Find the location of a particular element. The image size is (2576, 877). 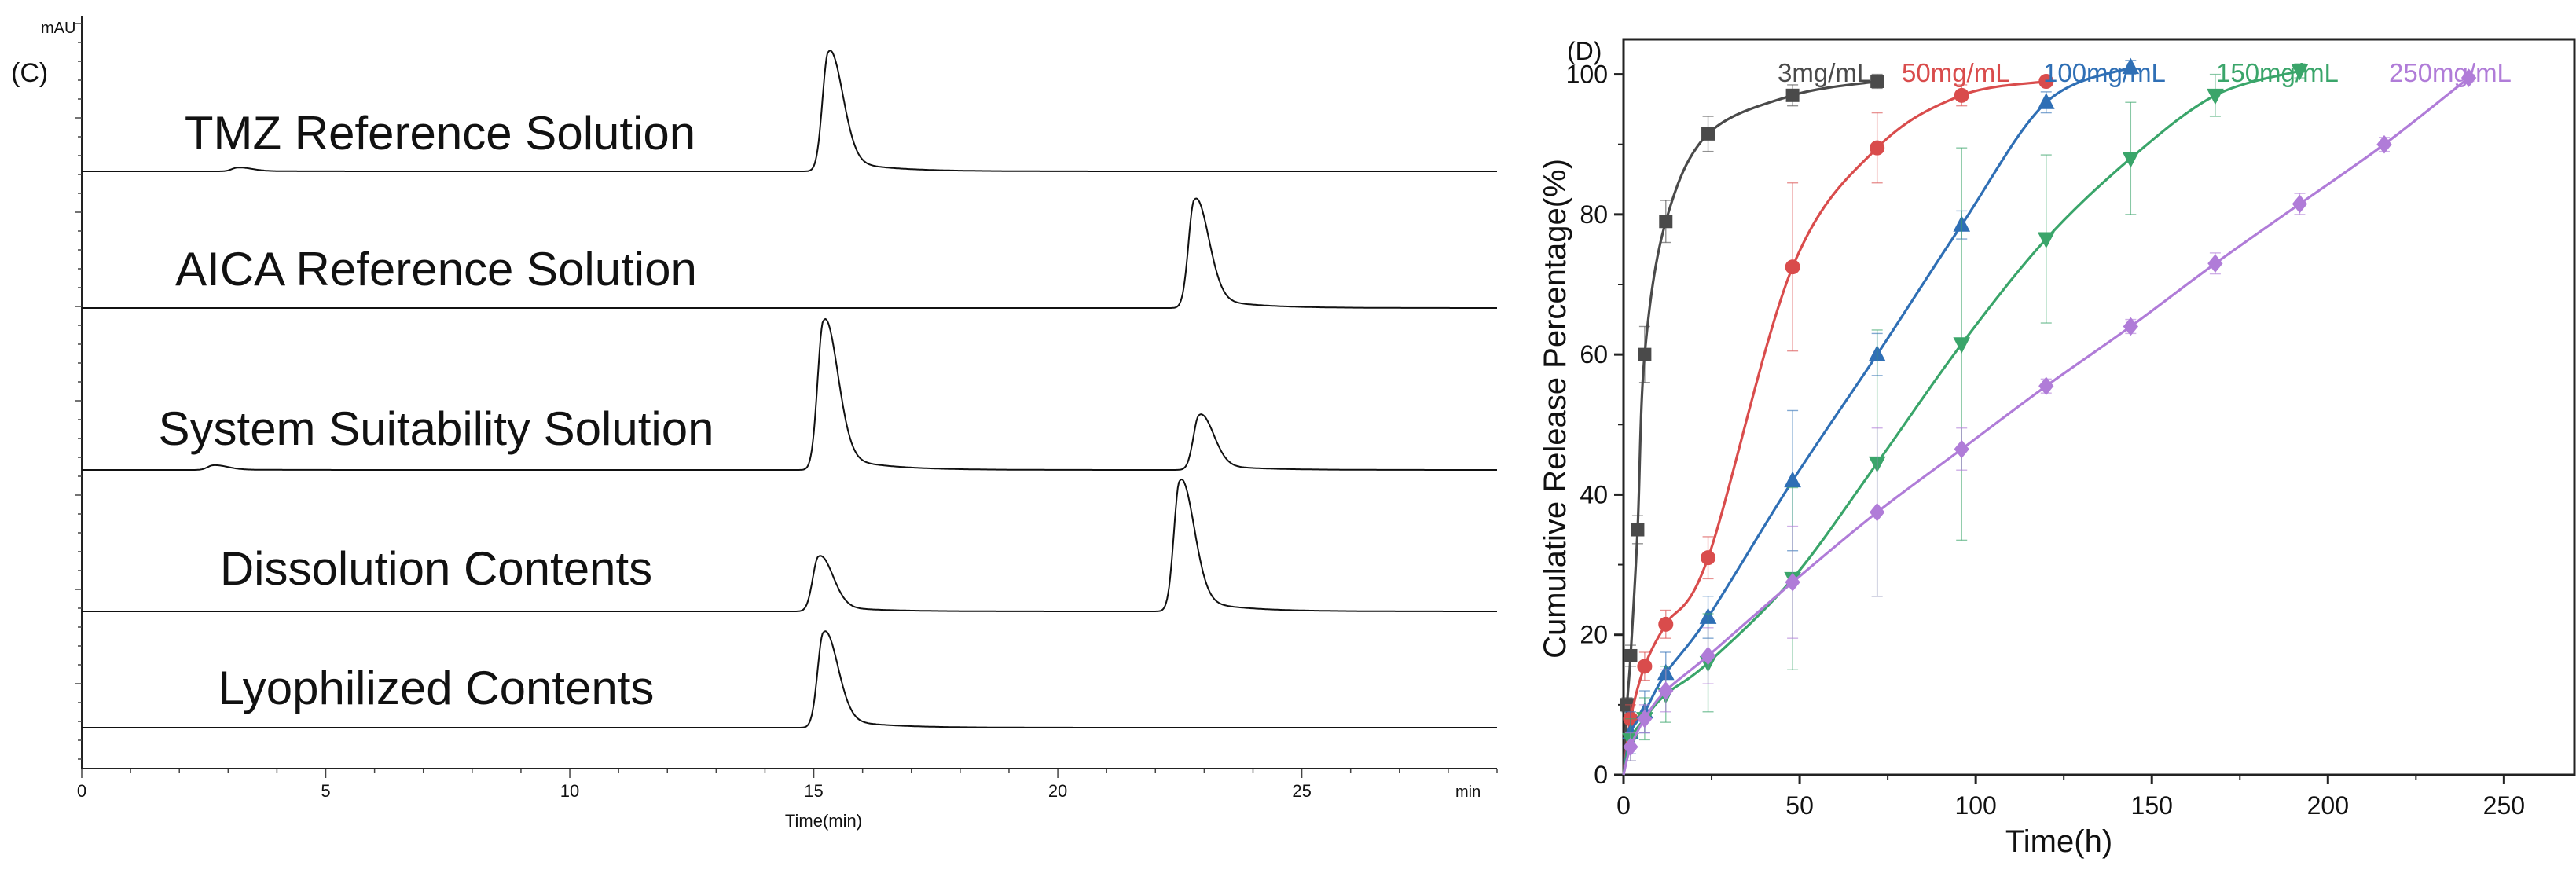

x-unit-label: min is located at coordinates (1468, 792).